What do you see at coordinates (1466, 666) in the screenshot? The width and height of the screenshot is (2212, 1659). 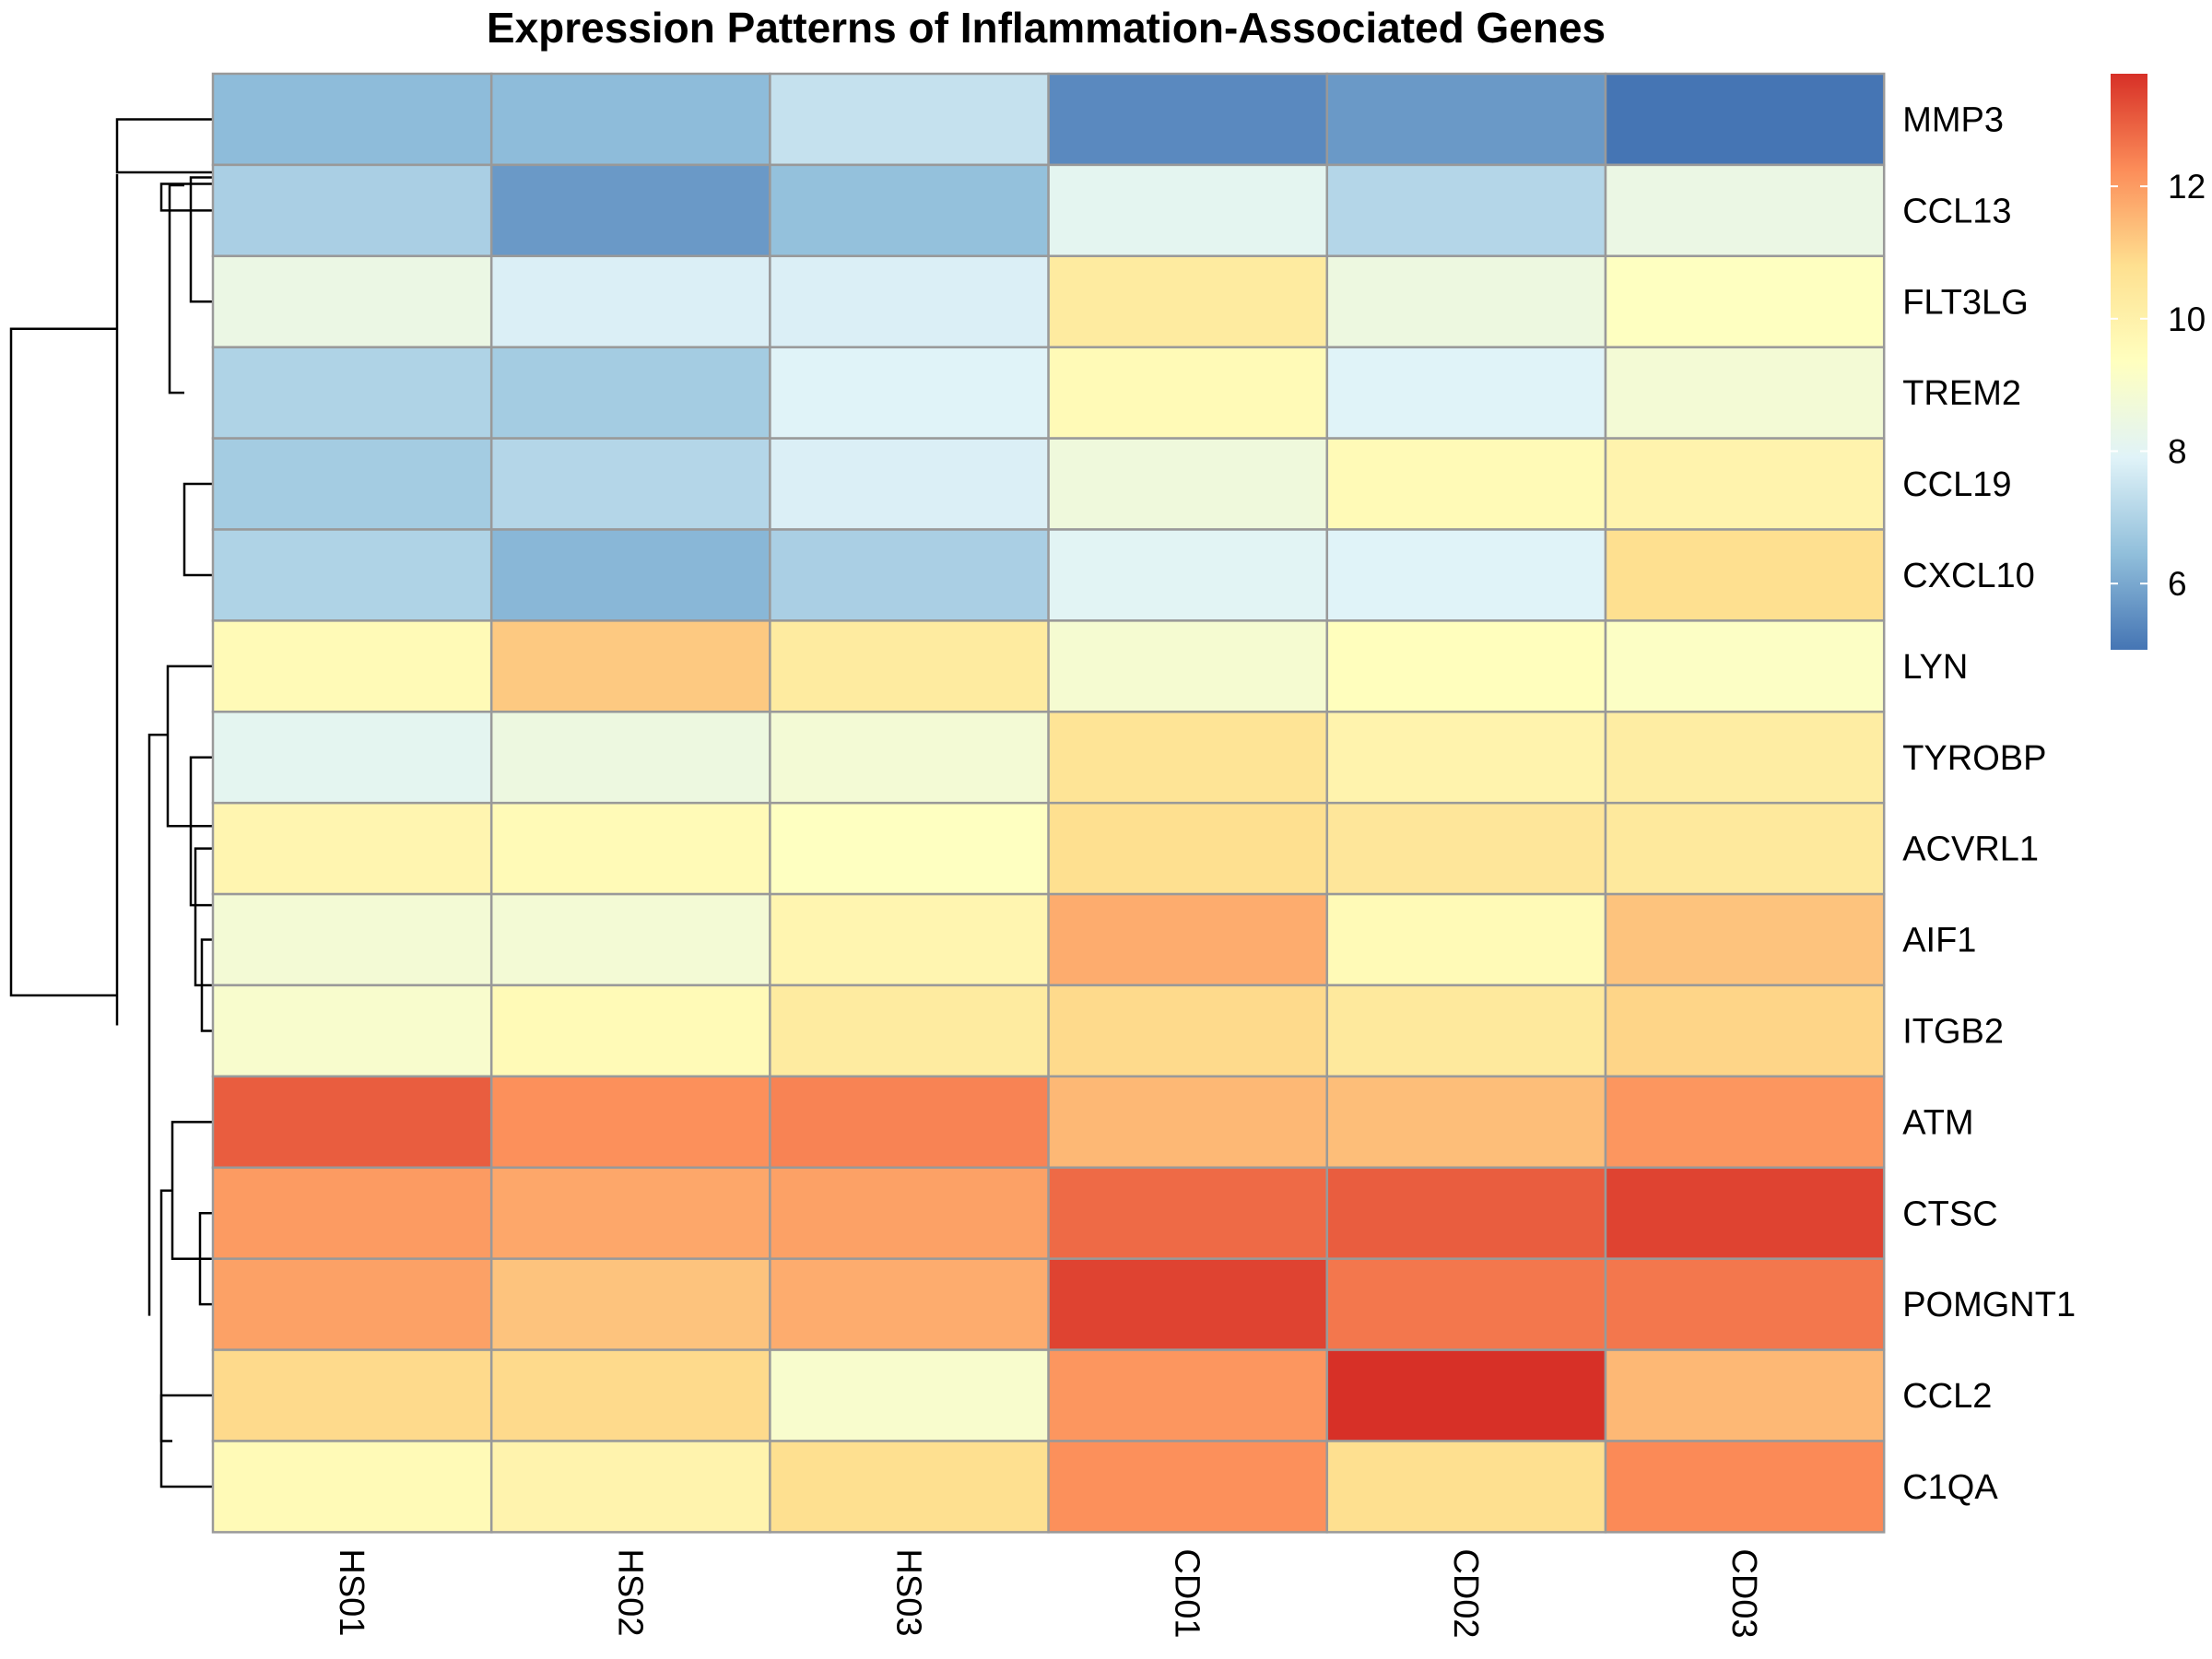 I see `cell-lyn-cd02` at bounding box center [1466, 666].